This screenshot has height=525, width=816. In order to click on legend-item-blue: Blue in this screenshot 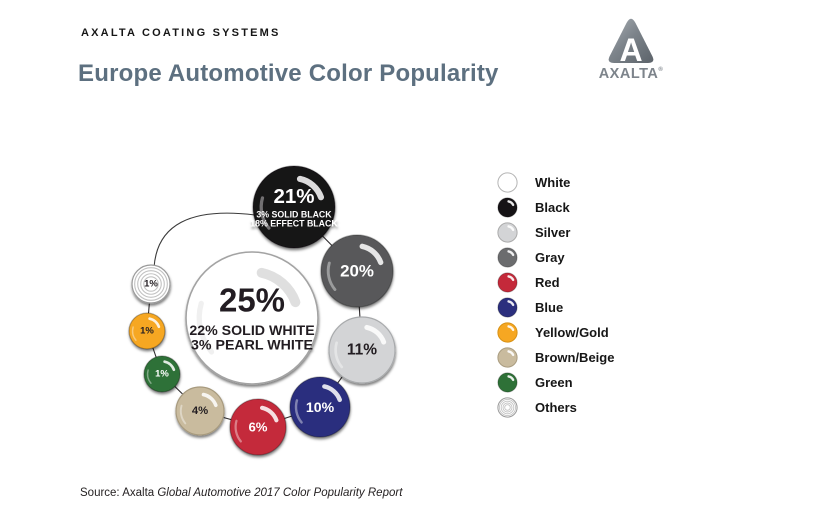, I will do `click(555, 307)`.